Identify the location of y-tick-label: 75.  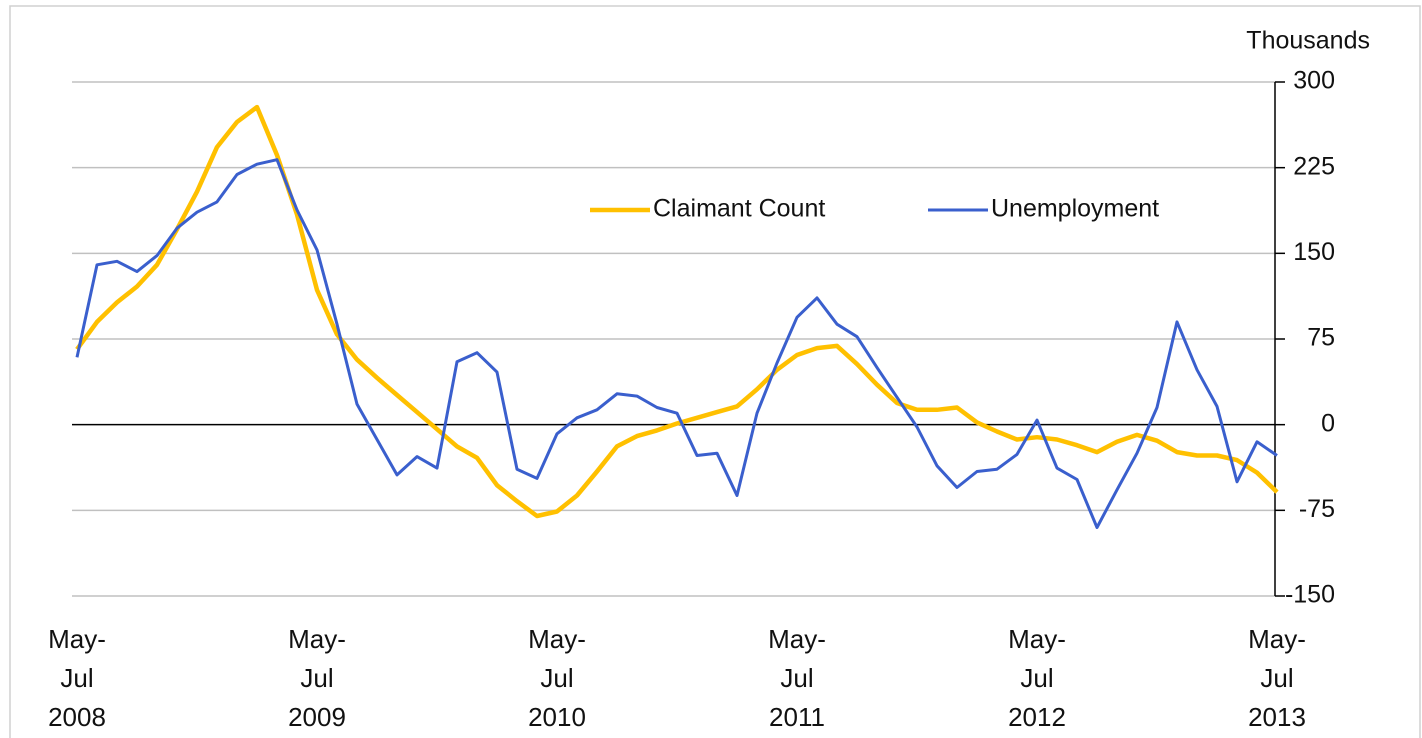
(1321, 338).